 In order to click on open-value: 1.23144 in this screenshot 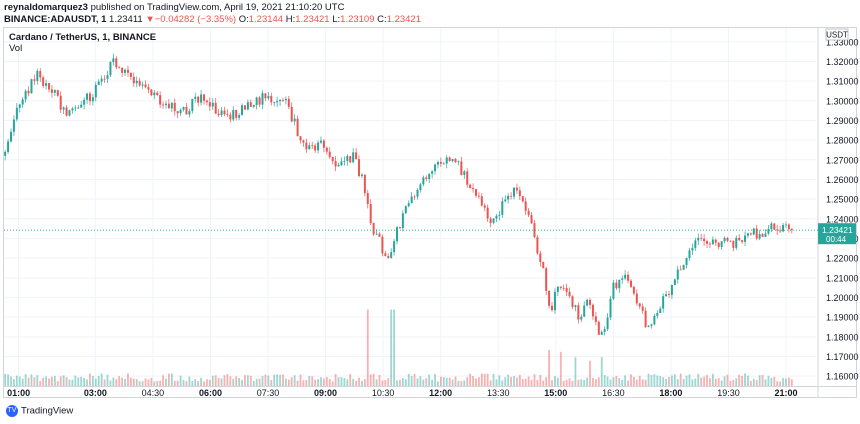, I will do `click(266, 19)`.